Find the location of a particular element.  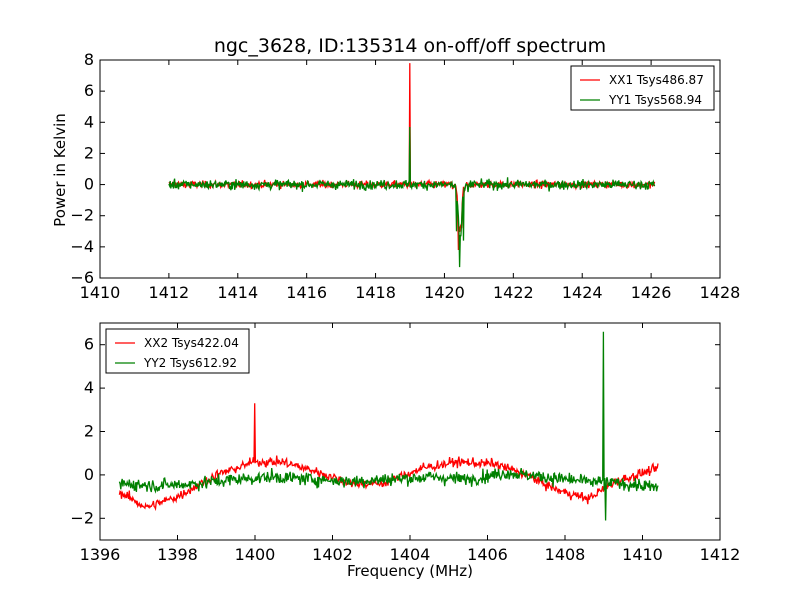

bottom-x-tick-label: 1410 is located at coordinates (642, 554).